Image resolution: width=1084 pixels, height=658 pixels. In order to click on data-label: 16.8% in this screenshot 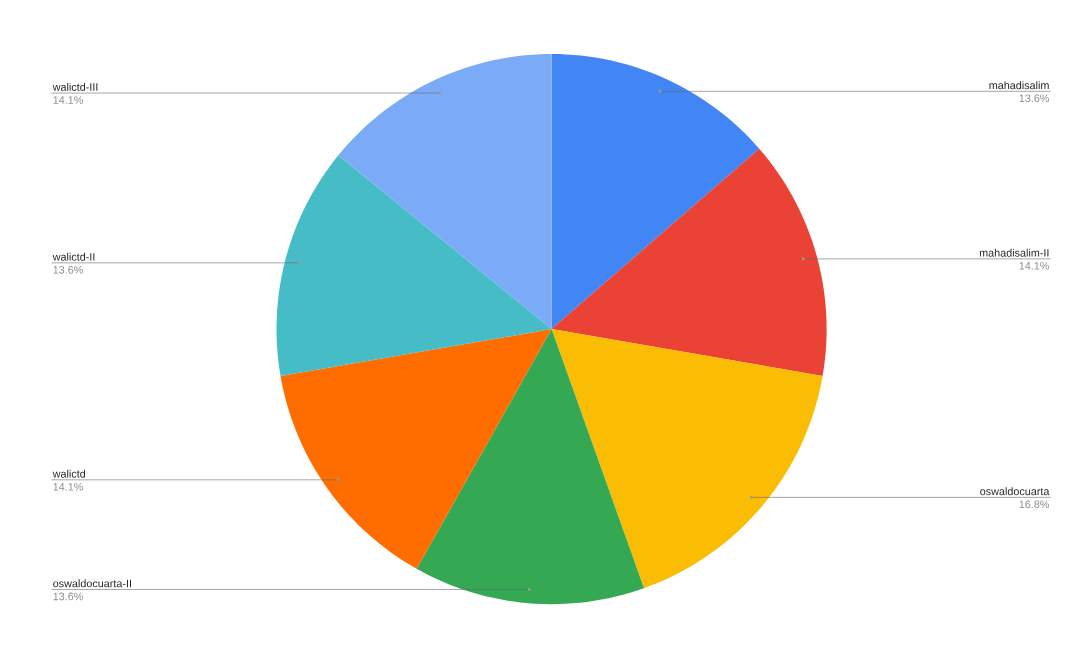, I will do `click(1034, 504)`.